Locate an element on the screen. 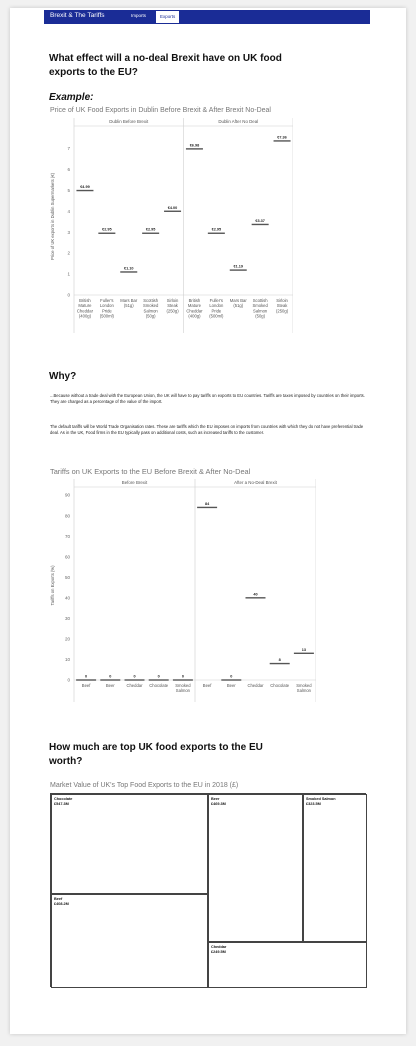 Image resolution: width=416 pixels, height=1046 pixels. data-label: 13 is located at coordinates (304, 650).